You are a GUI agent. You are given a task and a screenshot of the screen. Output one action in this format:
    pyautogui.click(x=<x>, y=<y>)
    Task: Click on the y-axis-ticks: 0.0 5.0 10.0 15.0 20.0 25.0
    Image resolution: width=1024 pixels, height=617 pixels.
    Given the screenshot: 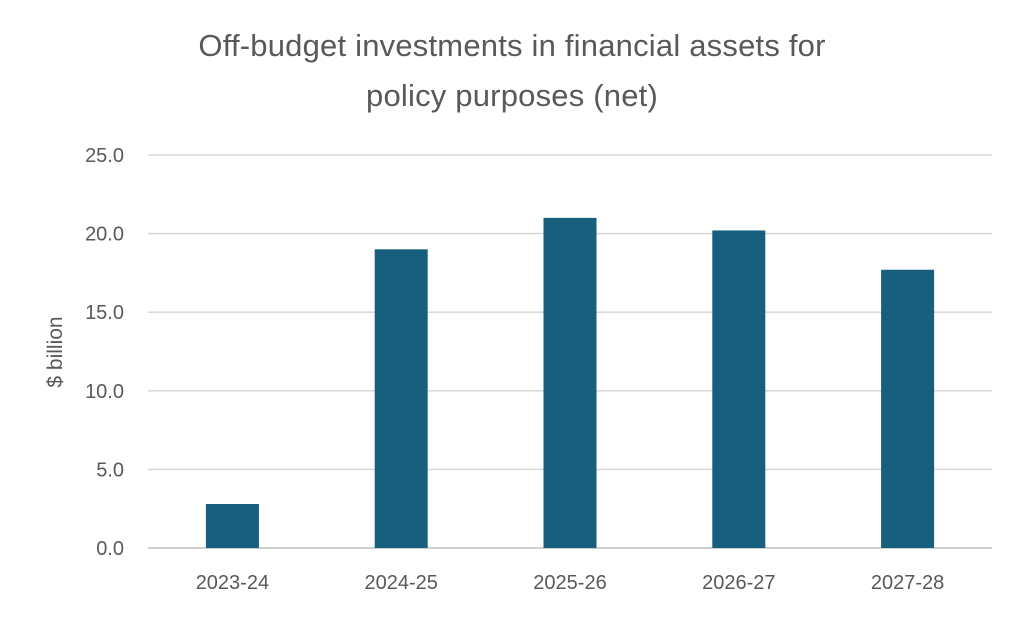 What is the action you would take?
    pyautogui.click(x=104, y=352)
    